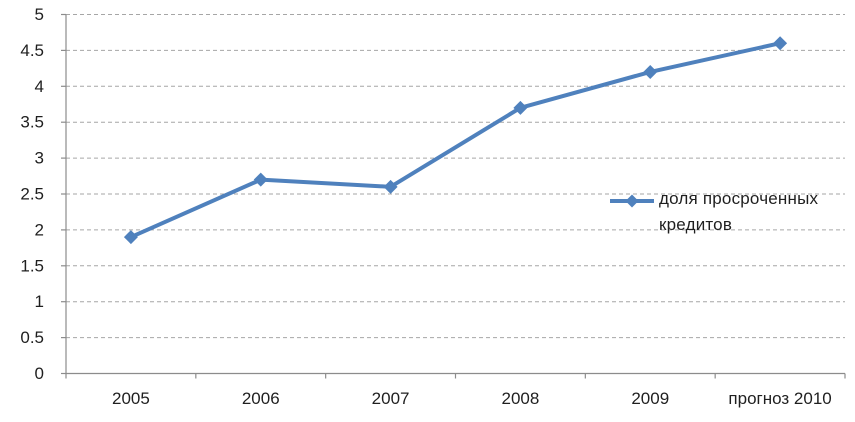  I want to click on y-axis-label: 0.5, so click(32, 337).